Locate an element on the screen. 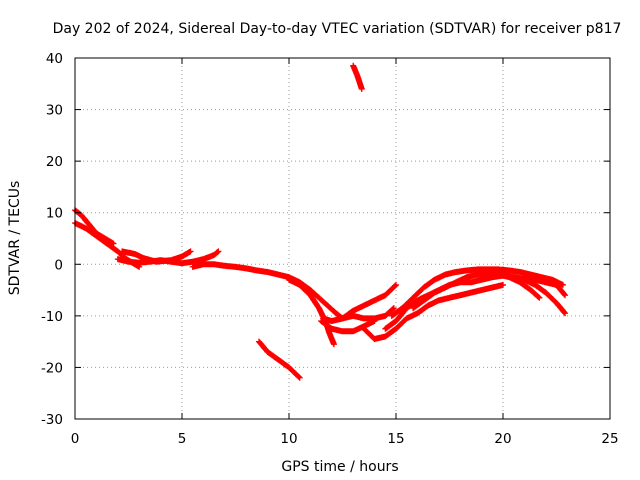 Image resolution: width=640 pixels, height=480 pixels. y-tick-label: 40 is located at coordinates (54, 59).